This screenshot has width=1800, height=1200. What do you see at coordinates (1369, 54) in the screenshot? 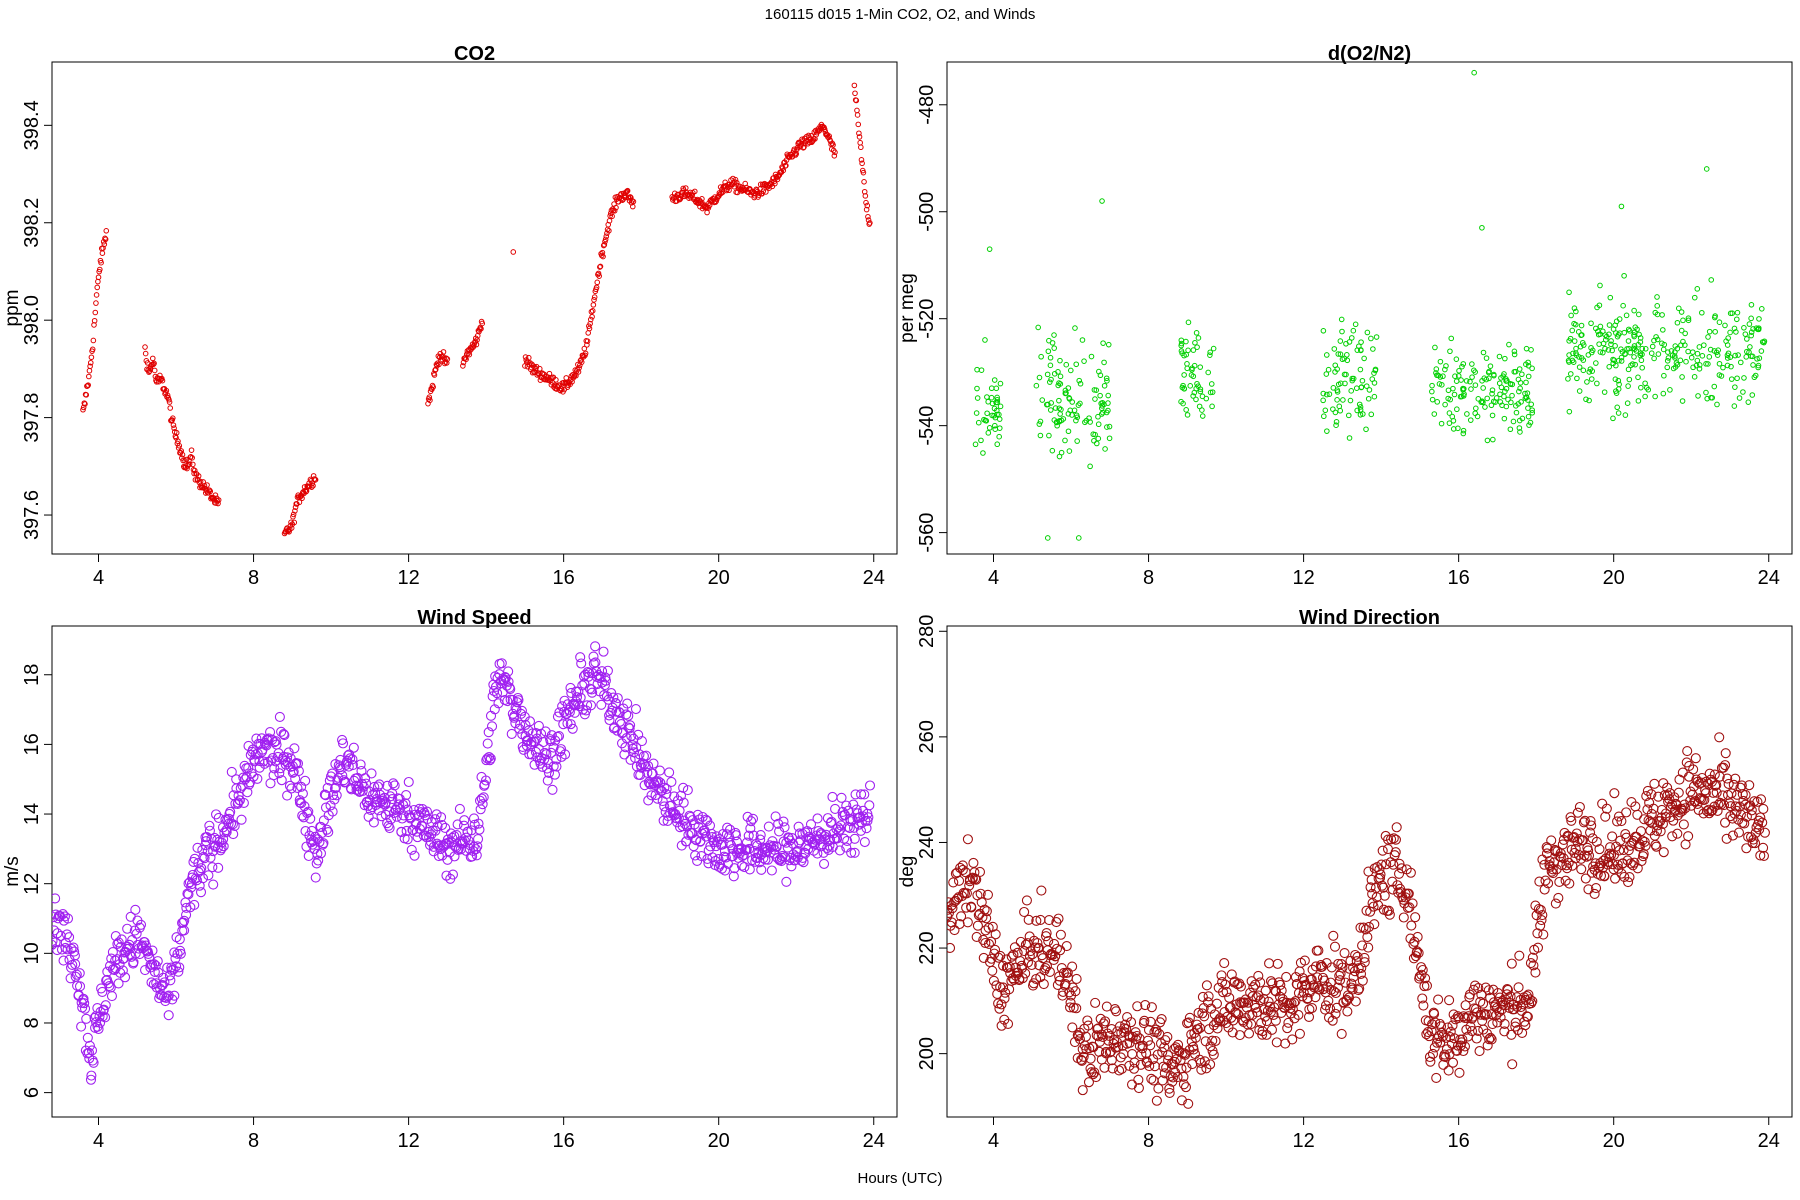
I see `o2-title: d(O2/N2)` at bounding box center [1369, 54].